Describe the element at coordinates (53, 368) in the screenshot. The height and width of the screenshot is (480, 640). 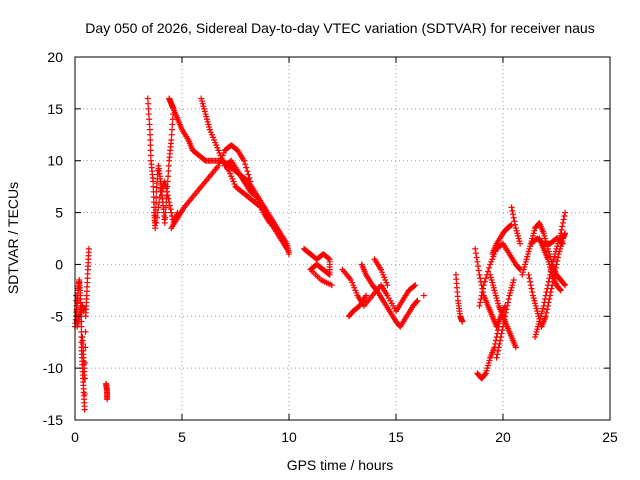
I see `y-tick-label: -10` at that location.